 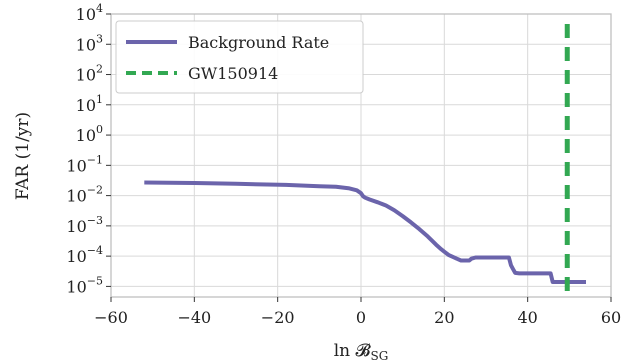 I want to click on x-axis-label: ln 𝓑SG, so click(x=361, y=352).